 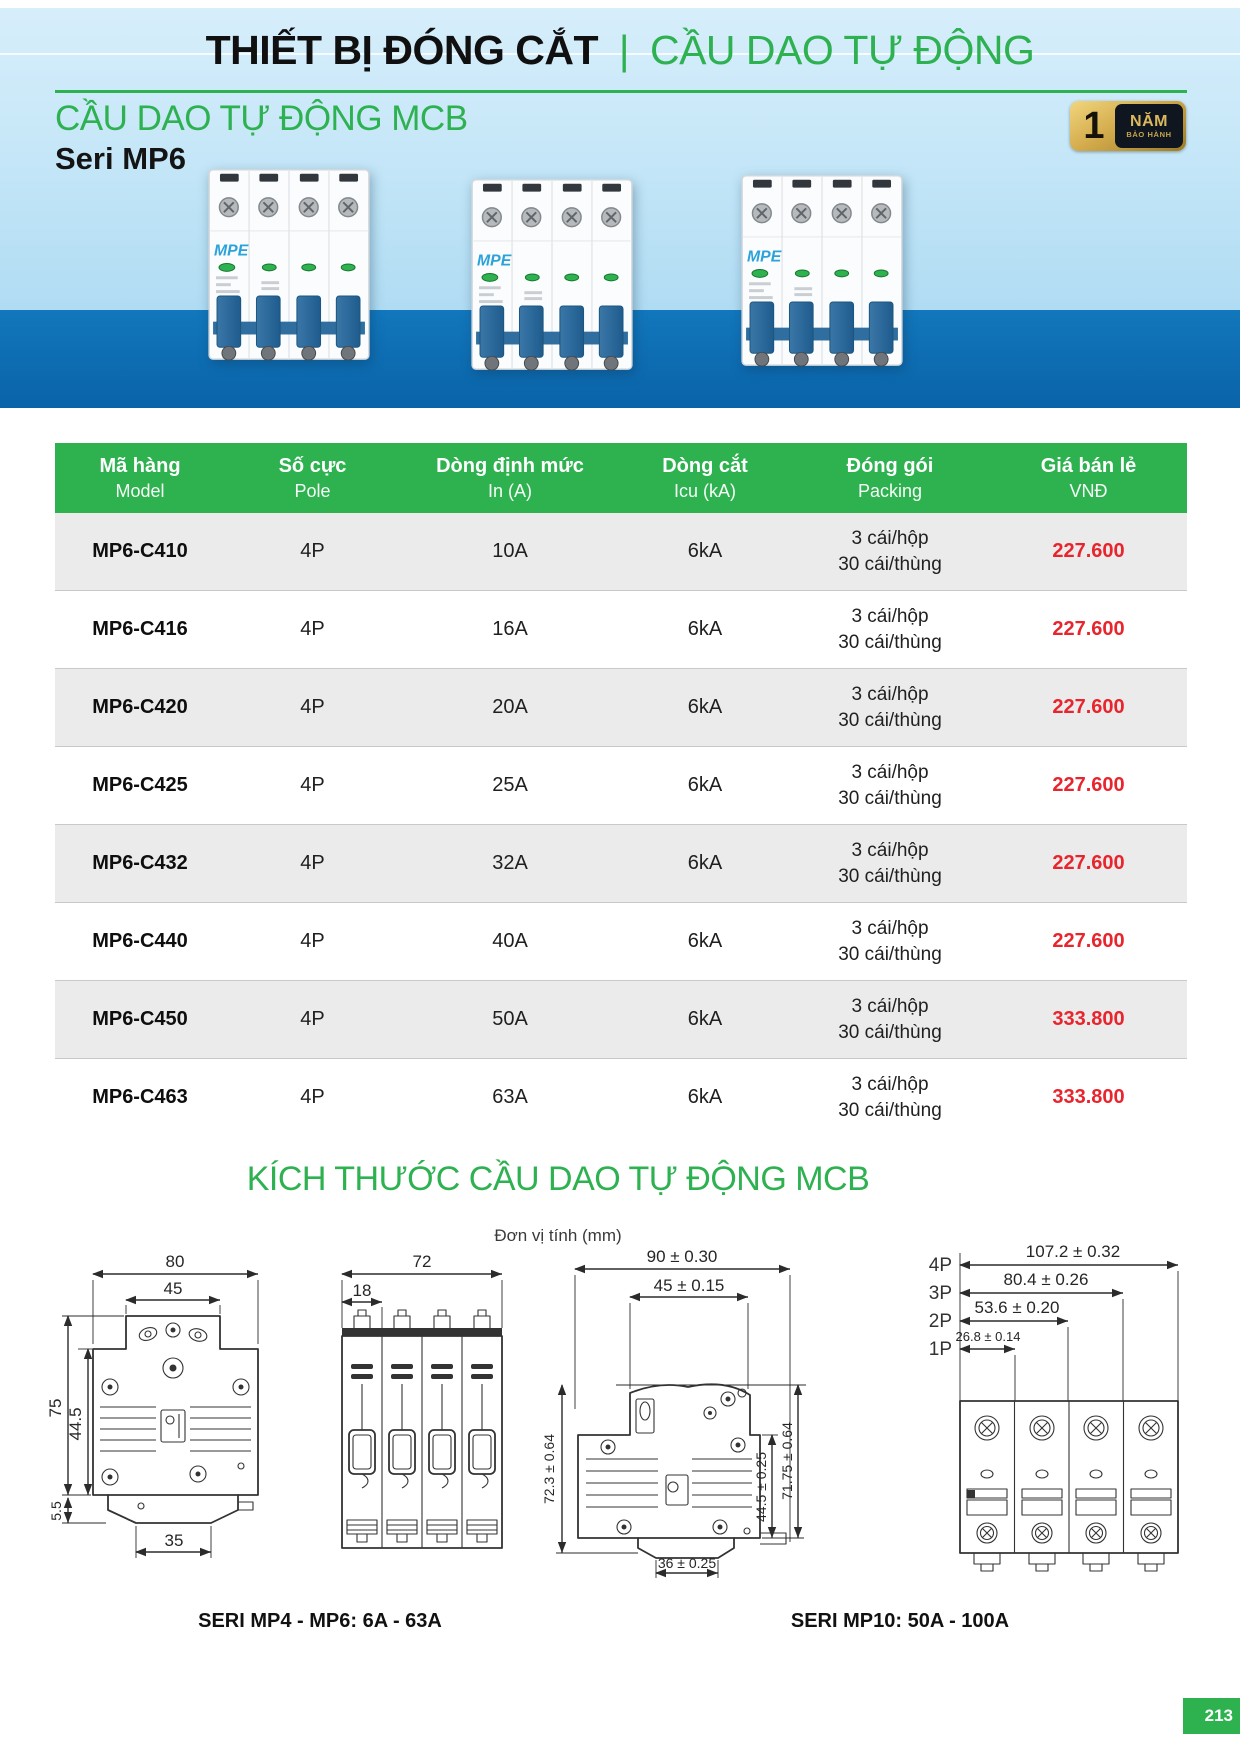 What do you see at coordinates (558, 1179) in the screenshot?
I see `dimensions-title: KÍCH THƯỚC CẦU DAO TỰ ĐỘNG MCB` at bounding box center [558, 1179].